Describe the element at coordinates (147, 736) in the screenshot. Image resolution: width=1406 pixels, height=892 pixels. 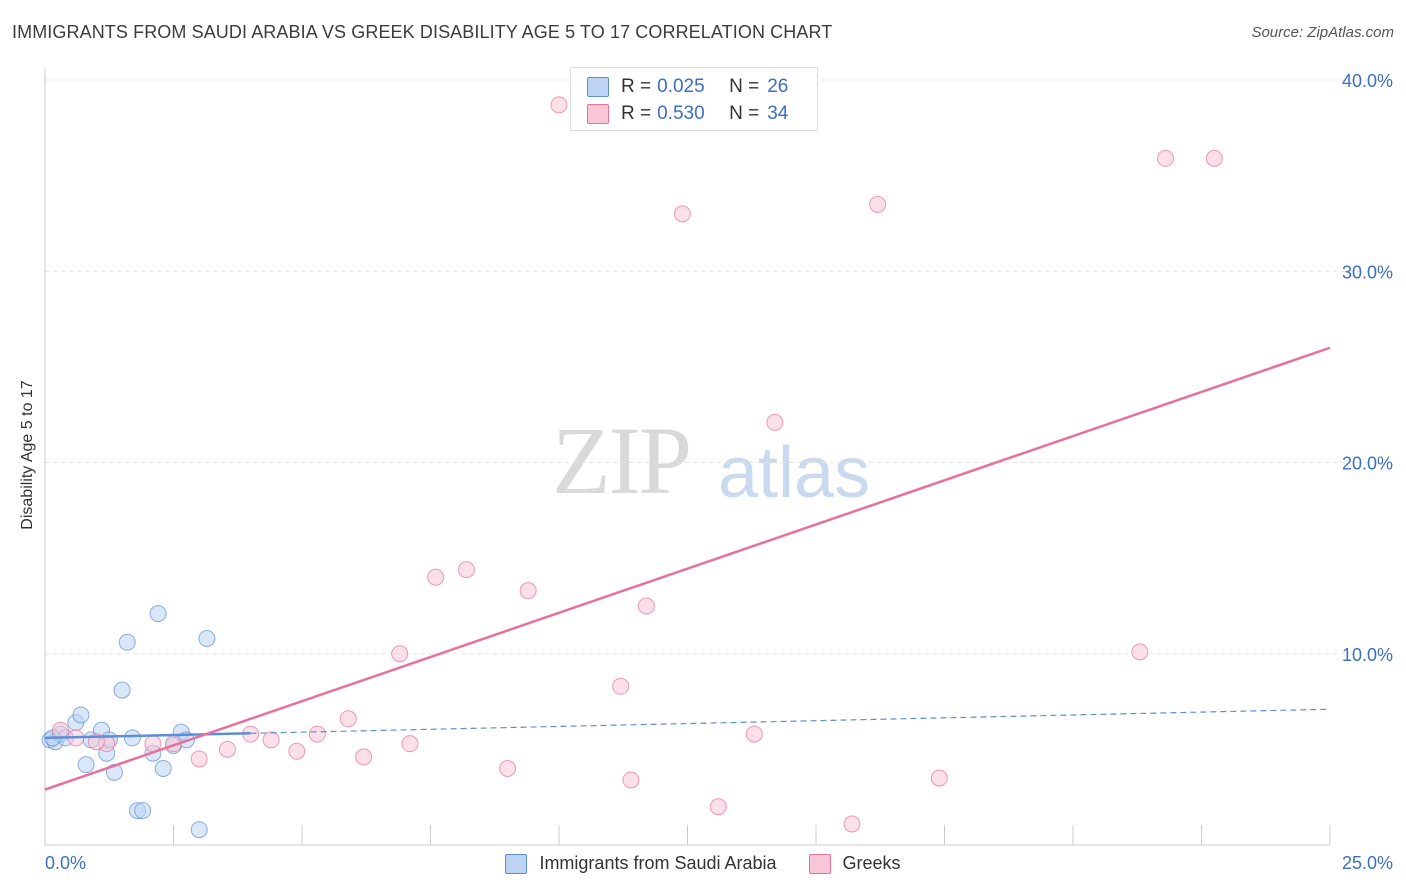
I see `saudi-trend-line` at that location.